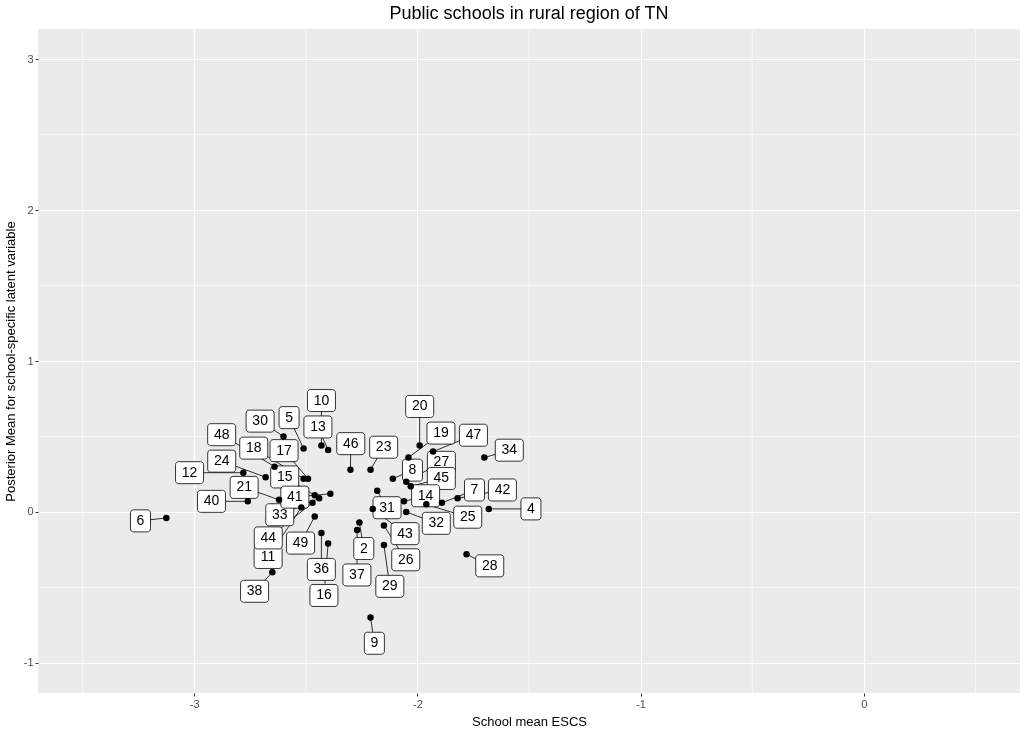  Describe the element at coordinates (295, 496) in the screenshot. I see `annotation: 41` at that location.